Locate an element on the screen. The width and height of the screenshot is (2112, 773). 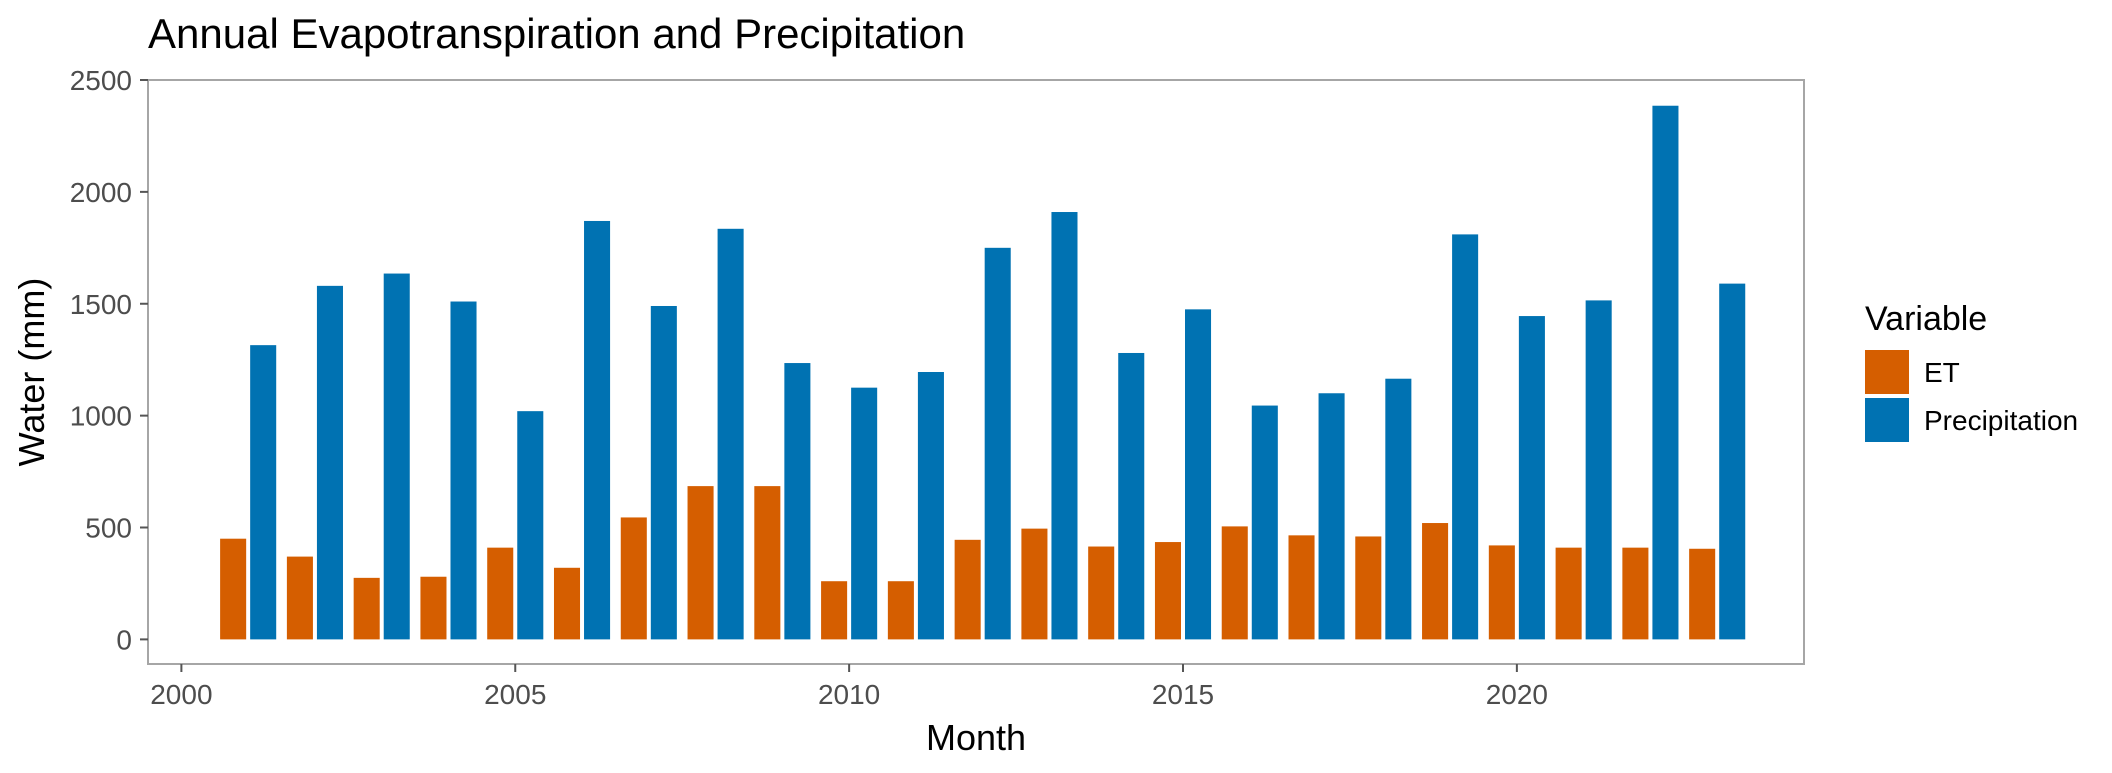
x-tick-label: 2015 is located at coordinates (1183, 694).